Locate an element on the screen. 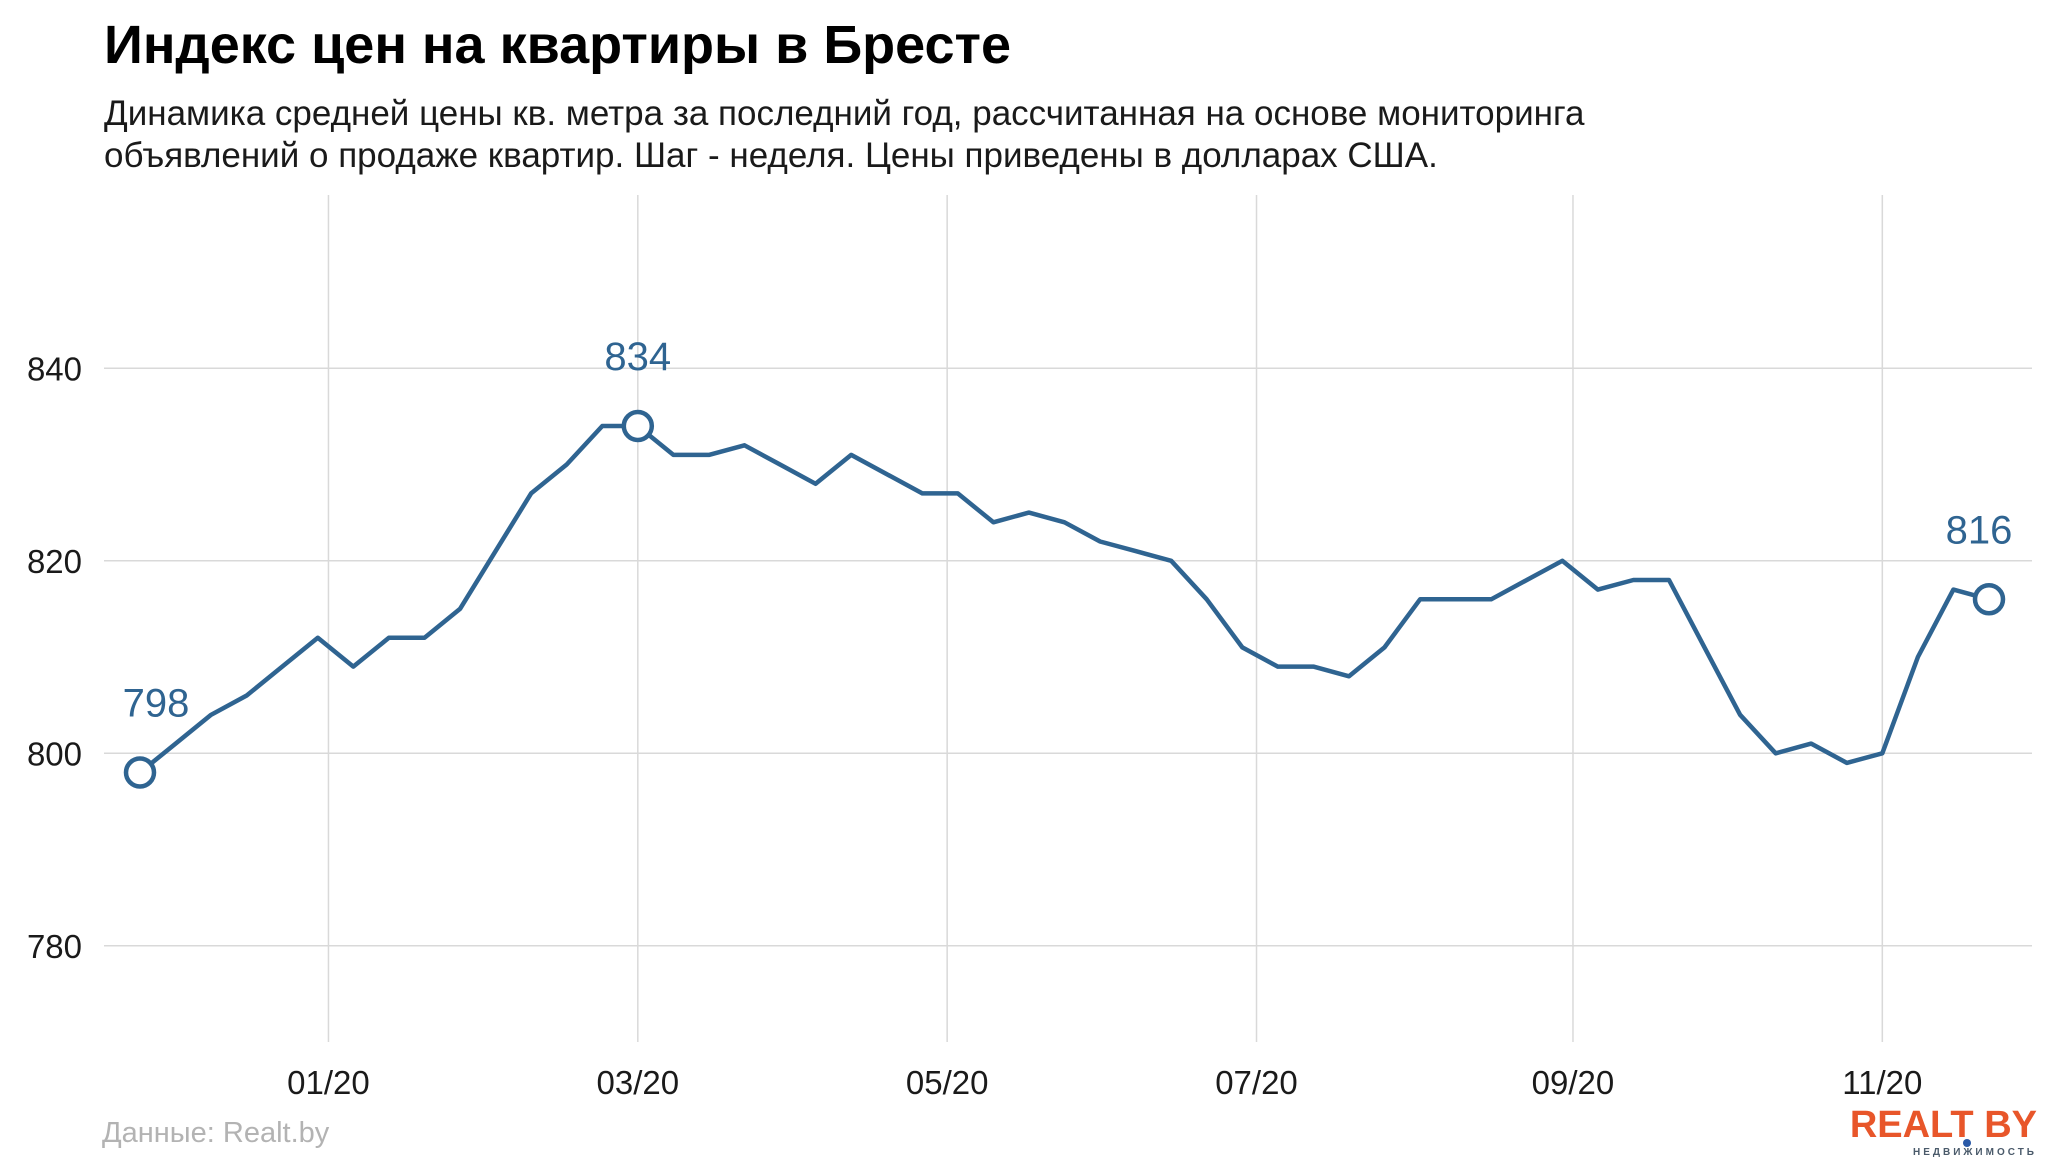  source-caption: Данные: Realt.by is located at coordinates (216, 1133).